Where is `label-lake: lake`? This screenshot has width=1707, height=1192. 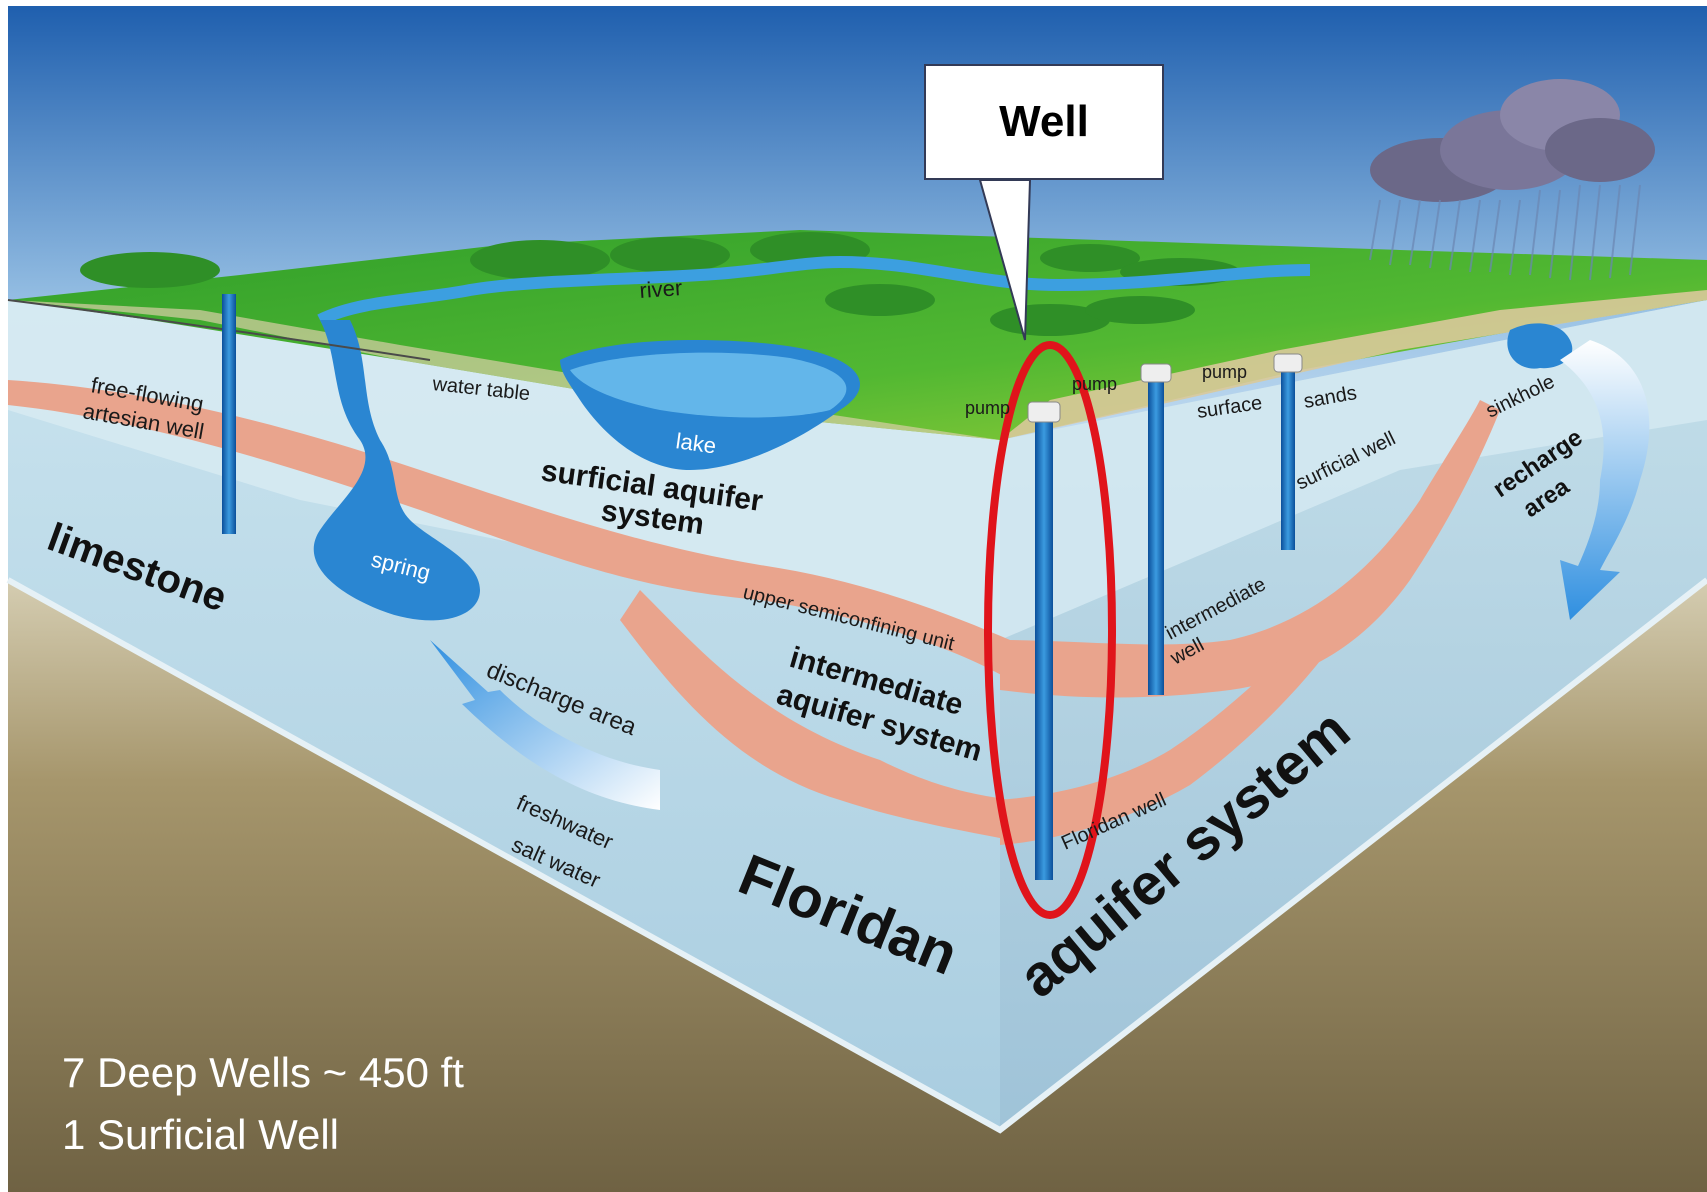 label-lake: lake is located at coordinates (695, 443).